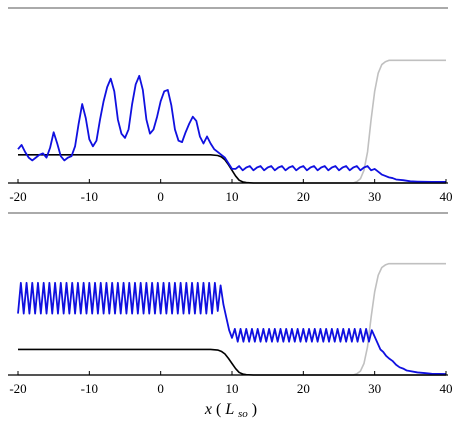  I want to click on bottom-x-tick-label: -10, so click(89, 388).